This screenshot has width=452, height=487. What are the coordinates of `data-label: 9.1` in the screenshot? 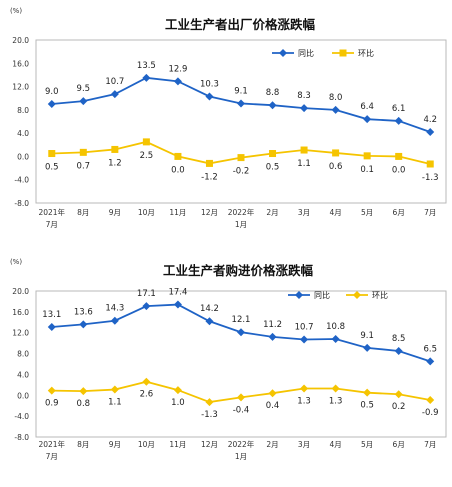 It's located at (241, 91).